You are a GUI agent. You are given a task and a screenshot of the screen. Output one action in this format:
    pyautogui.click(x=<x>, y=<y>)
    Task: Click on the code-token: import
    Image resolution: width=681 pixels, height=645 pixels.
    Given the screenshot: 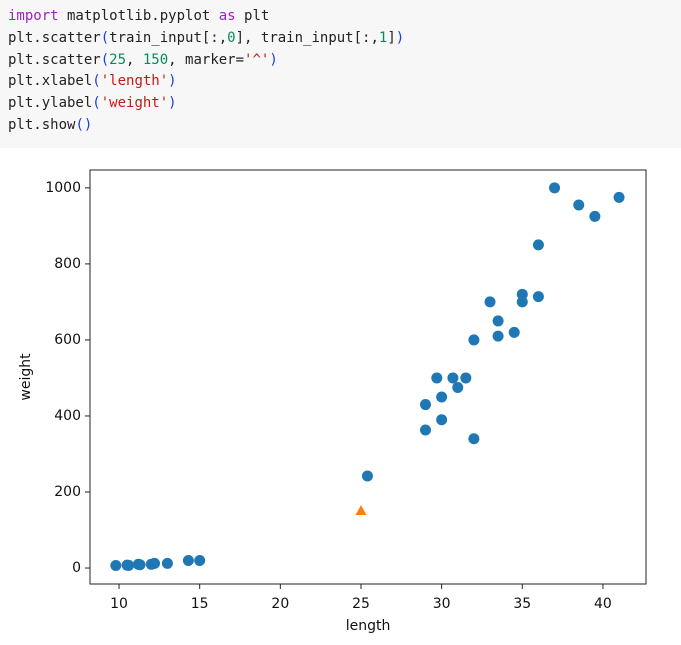 What is the action you would take?
    pyautogui.click(x=33, y=16)
    